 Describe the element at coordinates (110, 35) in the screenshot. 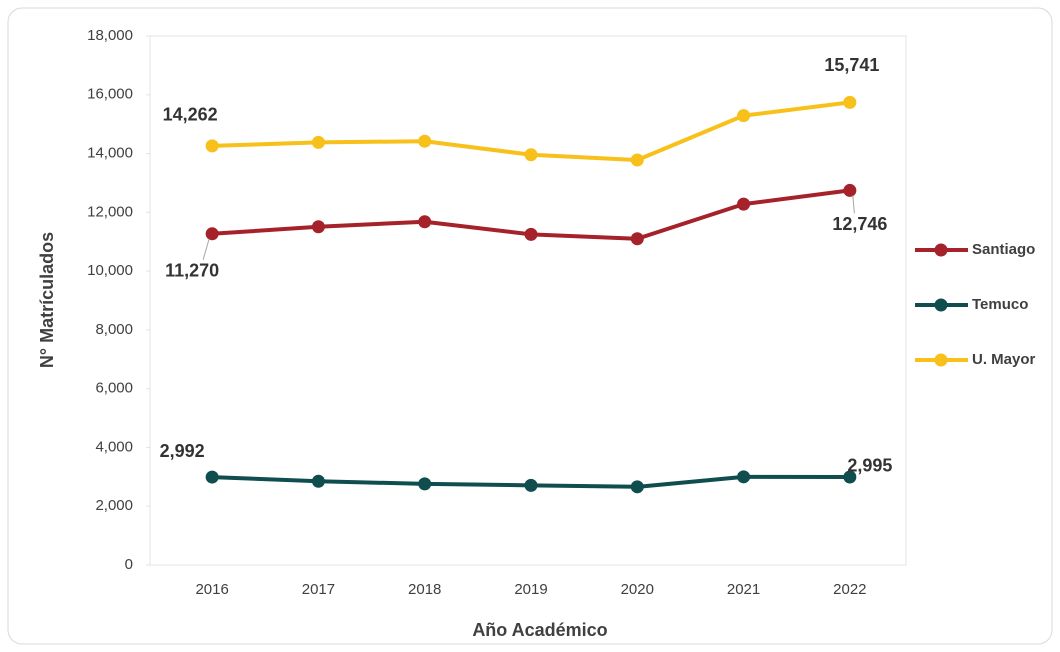

I see `y-tick-label: 18,000` at that location.